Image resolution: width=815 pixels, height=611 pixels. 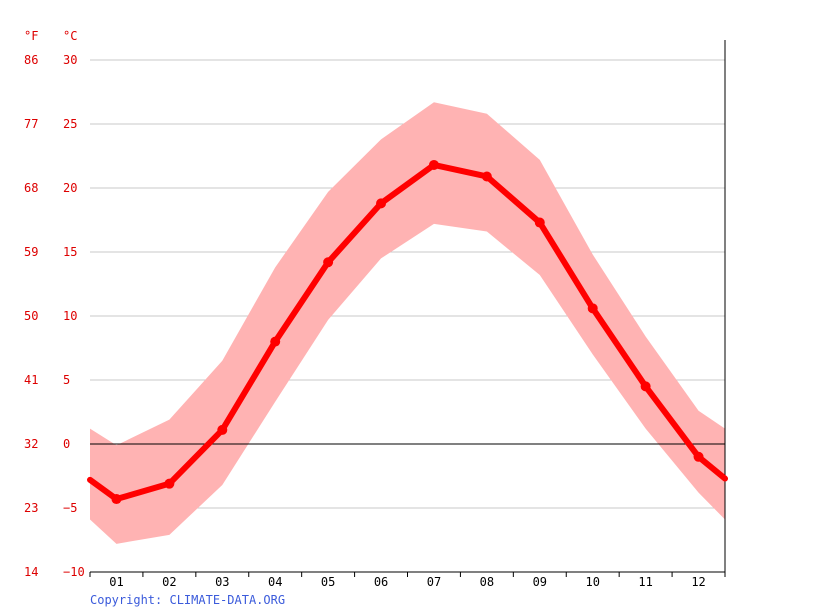 What do you see at coordinates (434, 582) in the screenshot?
I see `x-tick-label: 07` at bounding box center [434, 582].